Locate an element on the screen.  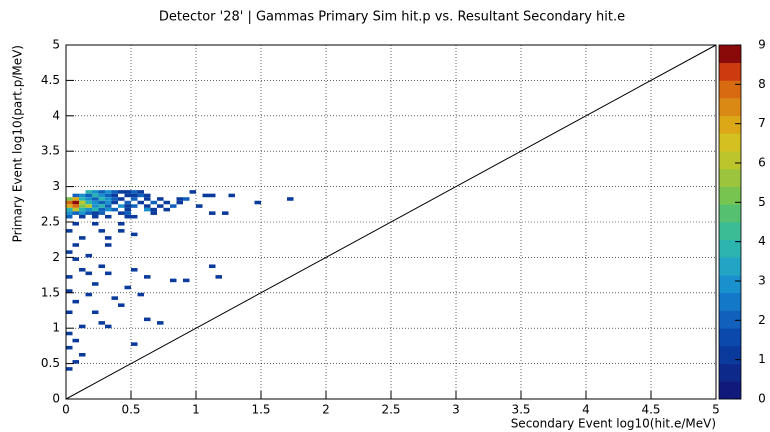
x-tick-label: 5 is located at coordinates (716, 410).